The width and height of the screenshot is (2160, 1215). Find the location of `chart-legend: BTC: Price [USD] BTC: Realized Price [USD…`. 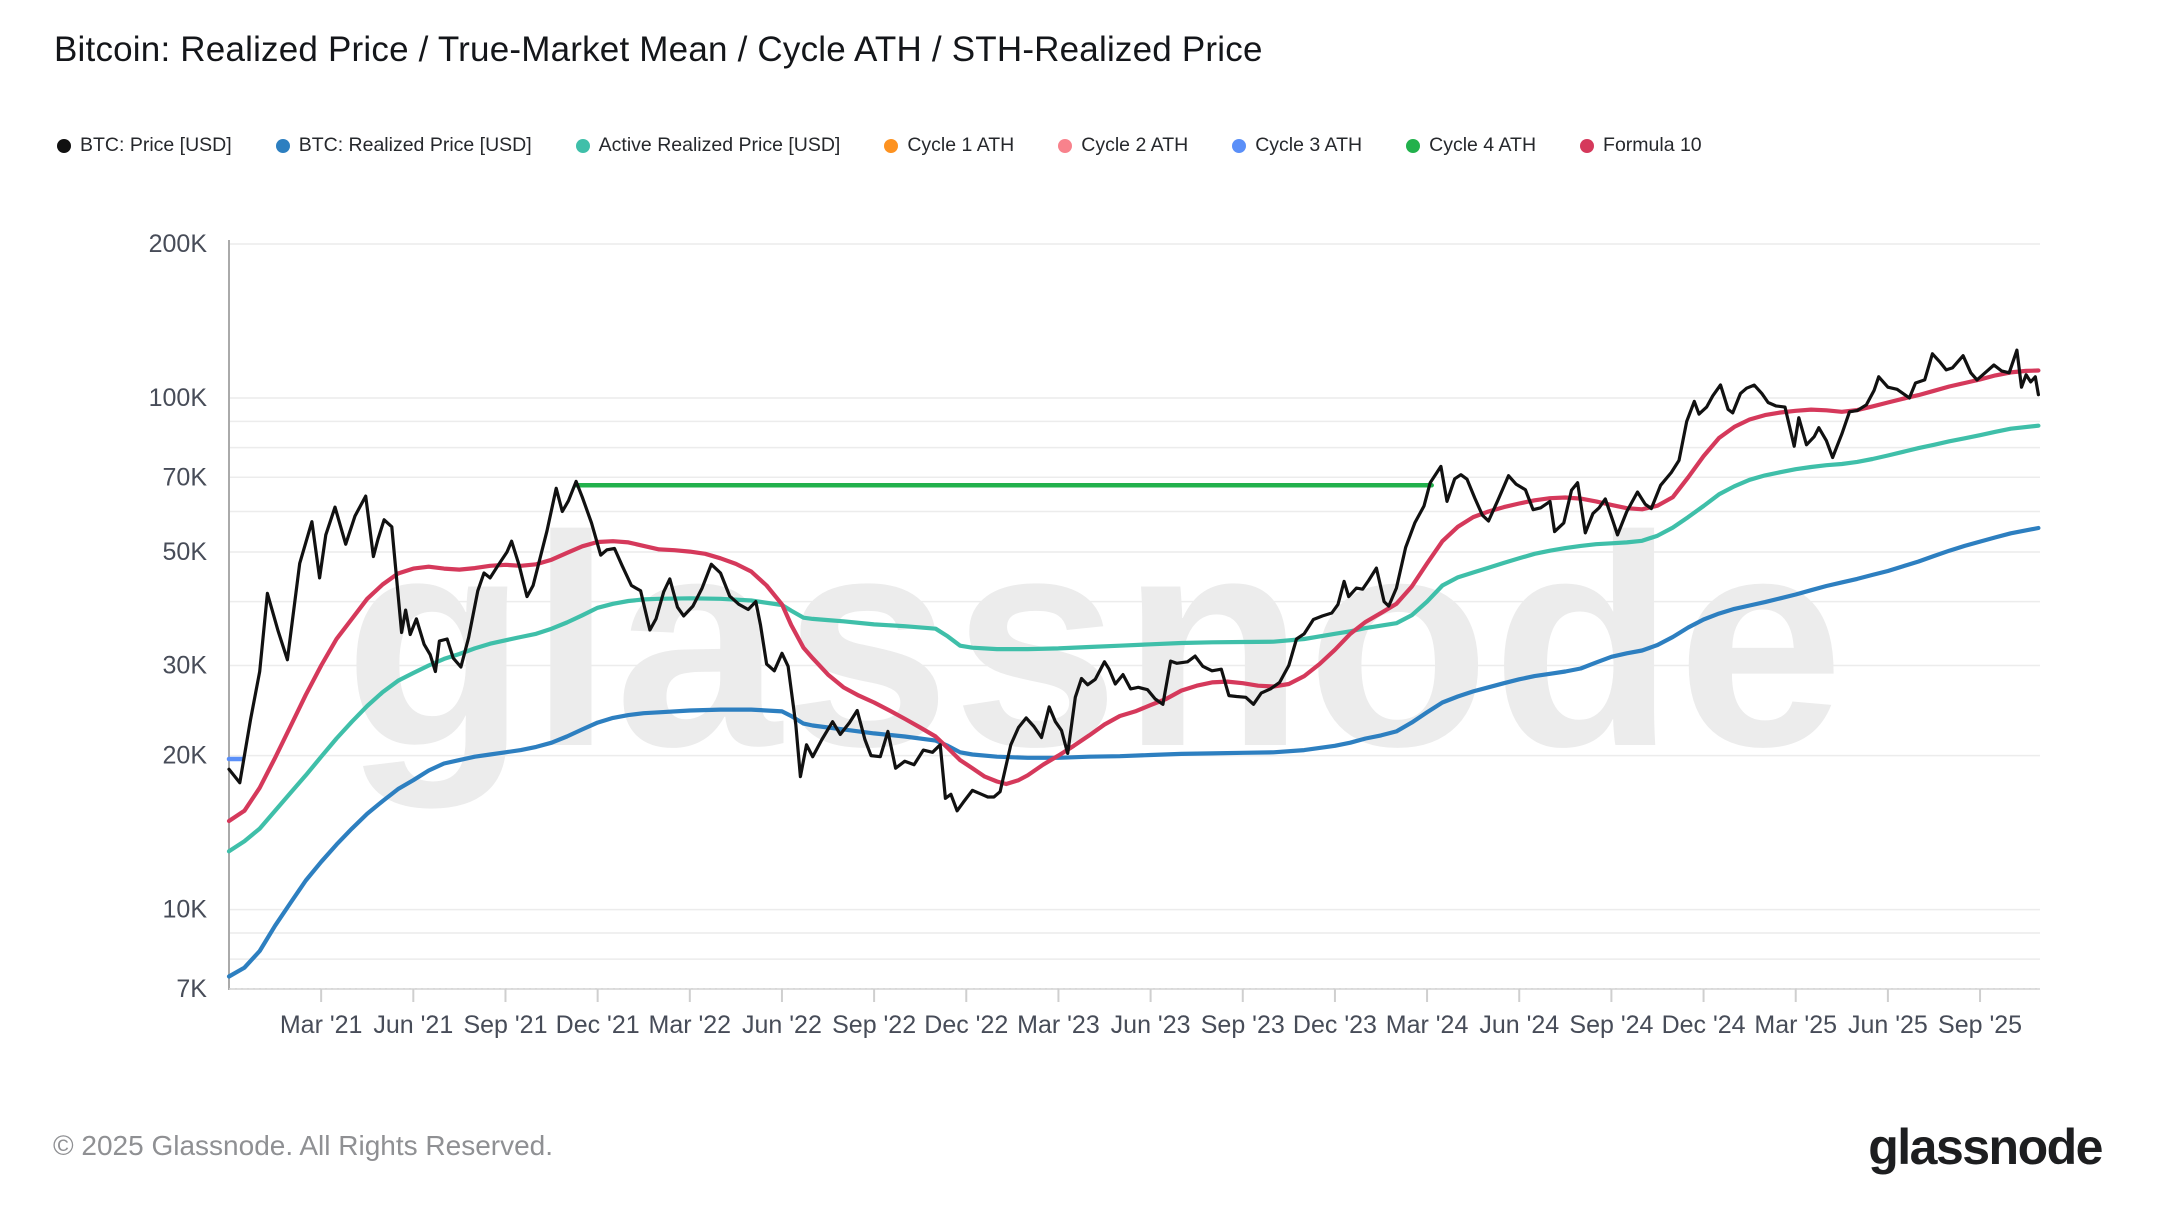

chart-legend: BTC: Price [USD] BTC: Realized Price [USD… is located at coordinates (879, 145).